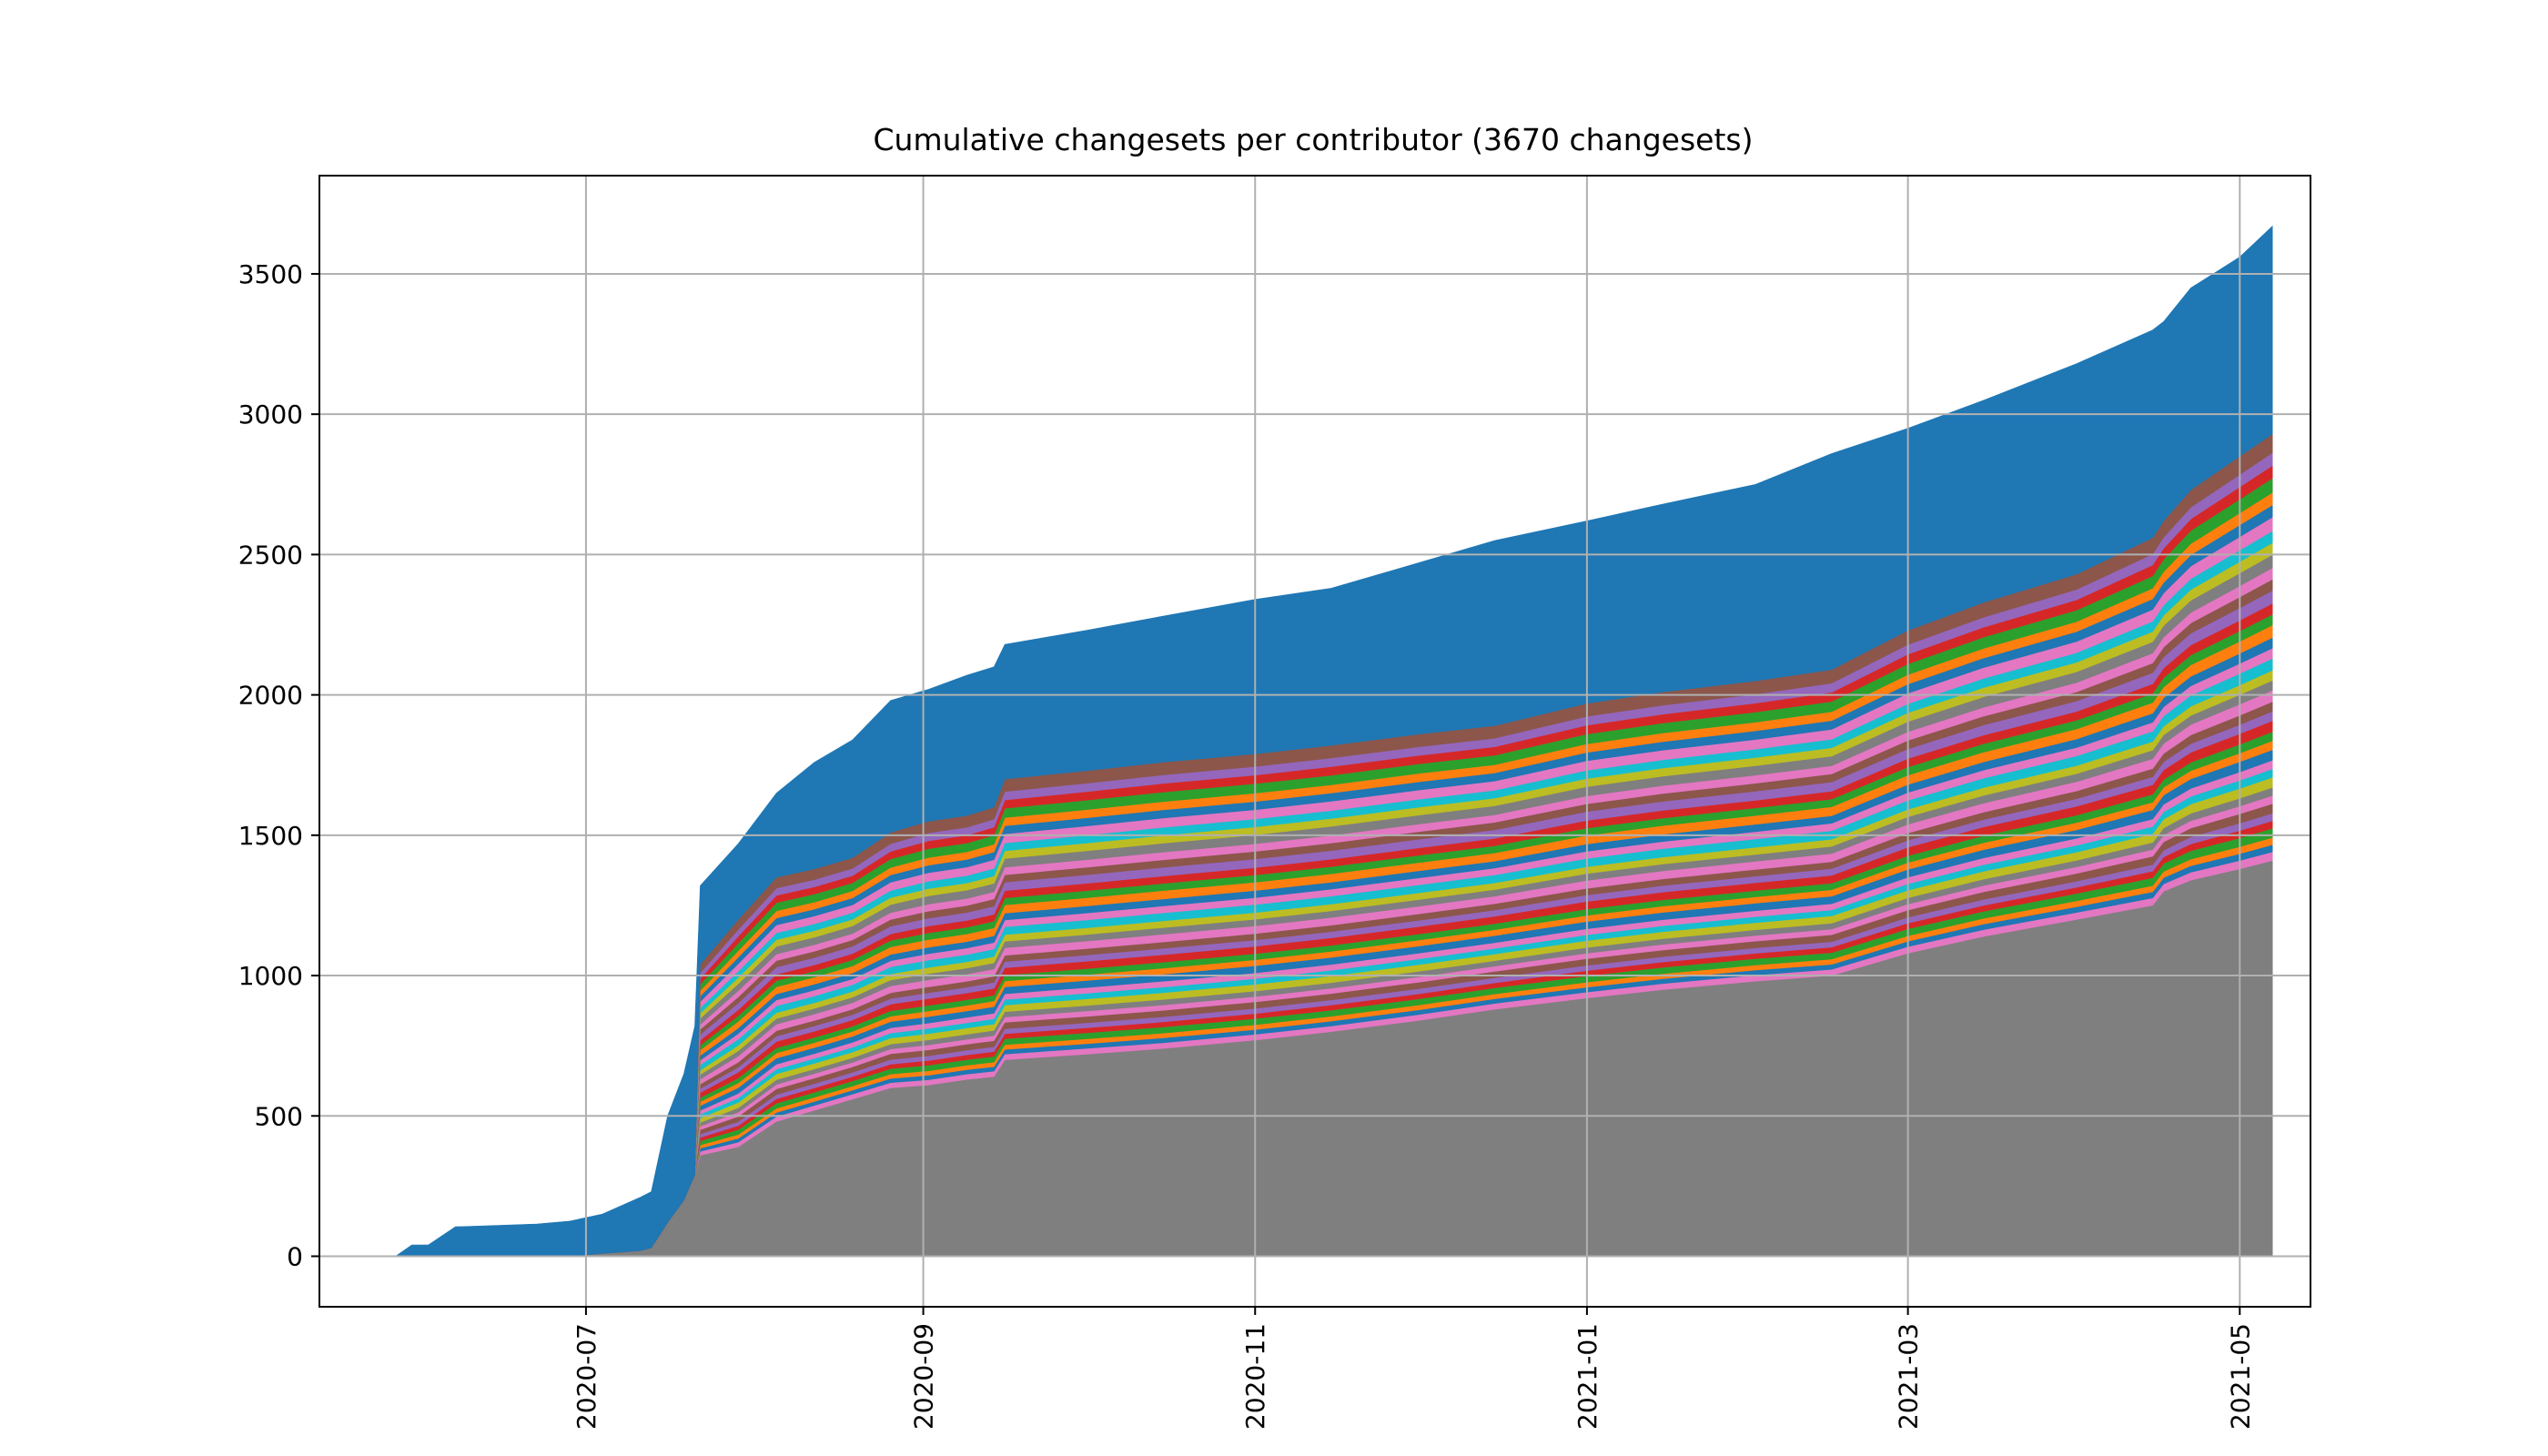 This screenshot has height=1456, width=2548. I want to click on y-tick-label: 1500, so click(270, 836).